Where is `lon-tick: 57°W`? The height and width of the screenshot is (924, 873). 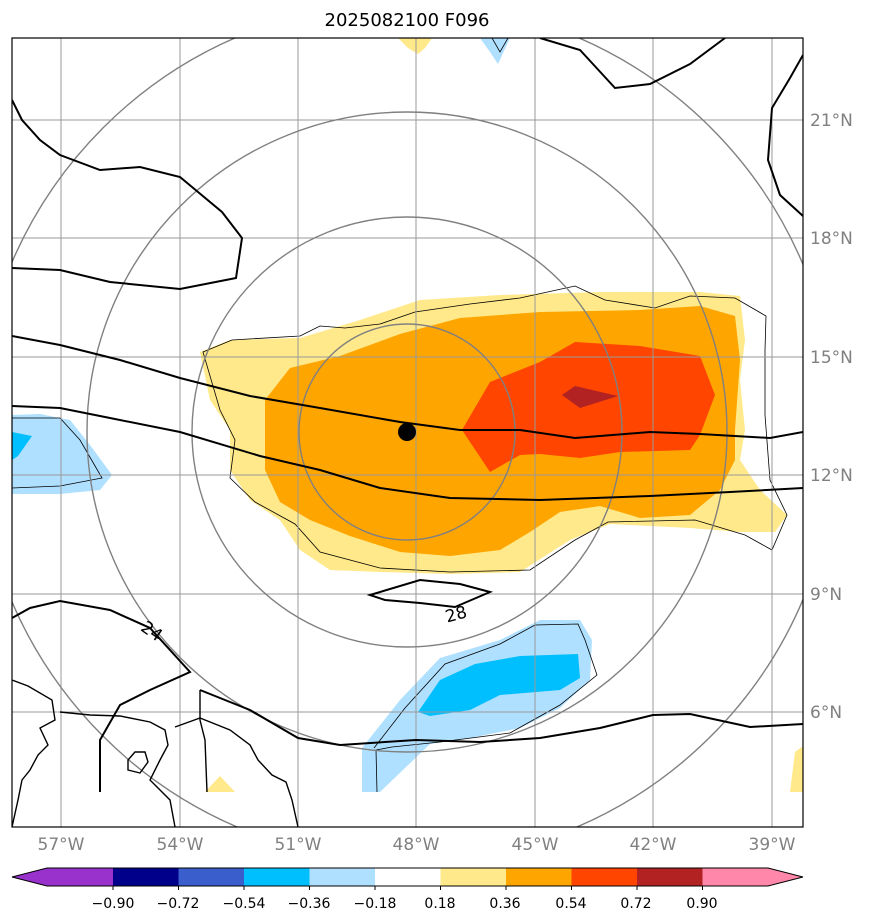 lon-tick: 57°W is located at coordinates (61, 845).